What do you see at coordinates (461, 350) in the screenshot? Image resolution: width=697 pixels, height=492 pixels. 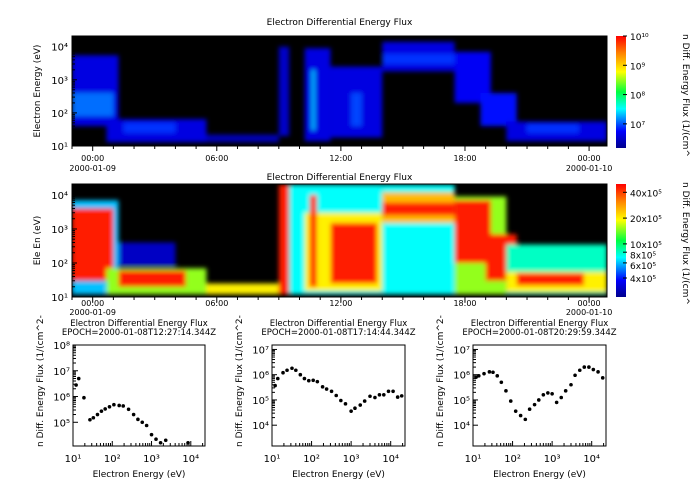 I see `y-tick-label: 10⁷` at bounding box center [461, 350].